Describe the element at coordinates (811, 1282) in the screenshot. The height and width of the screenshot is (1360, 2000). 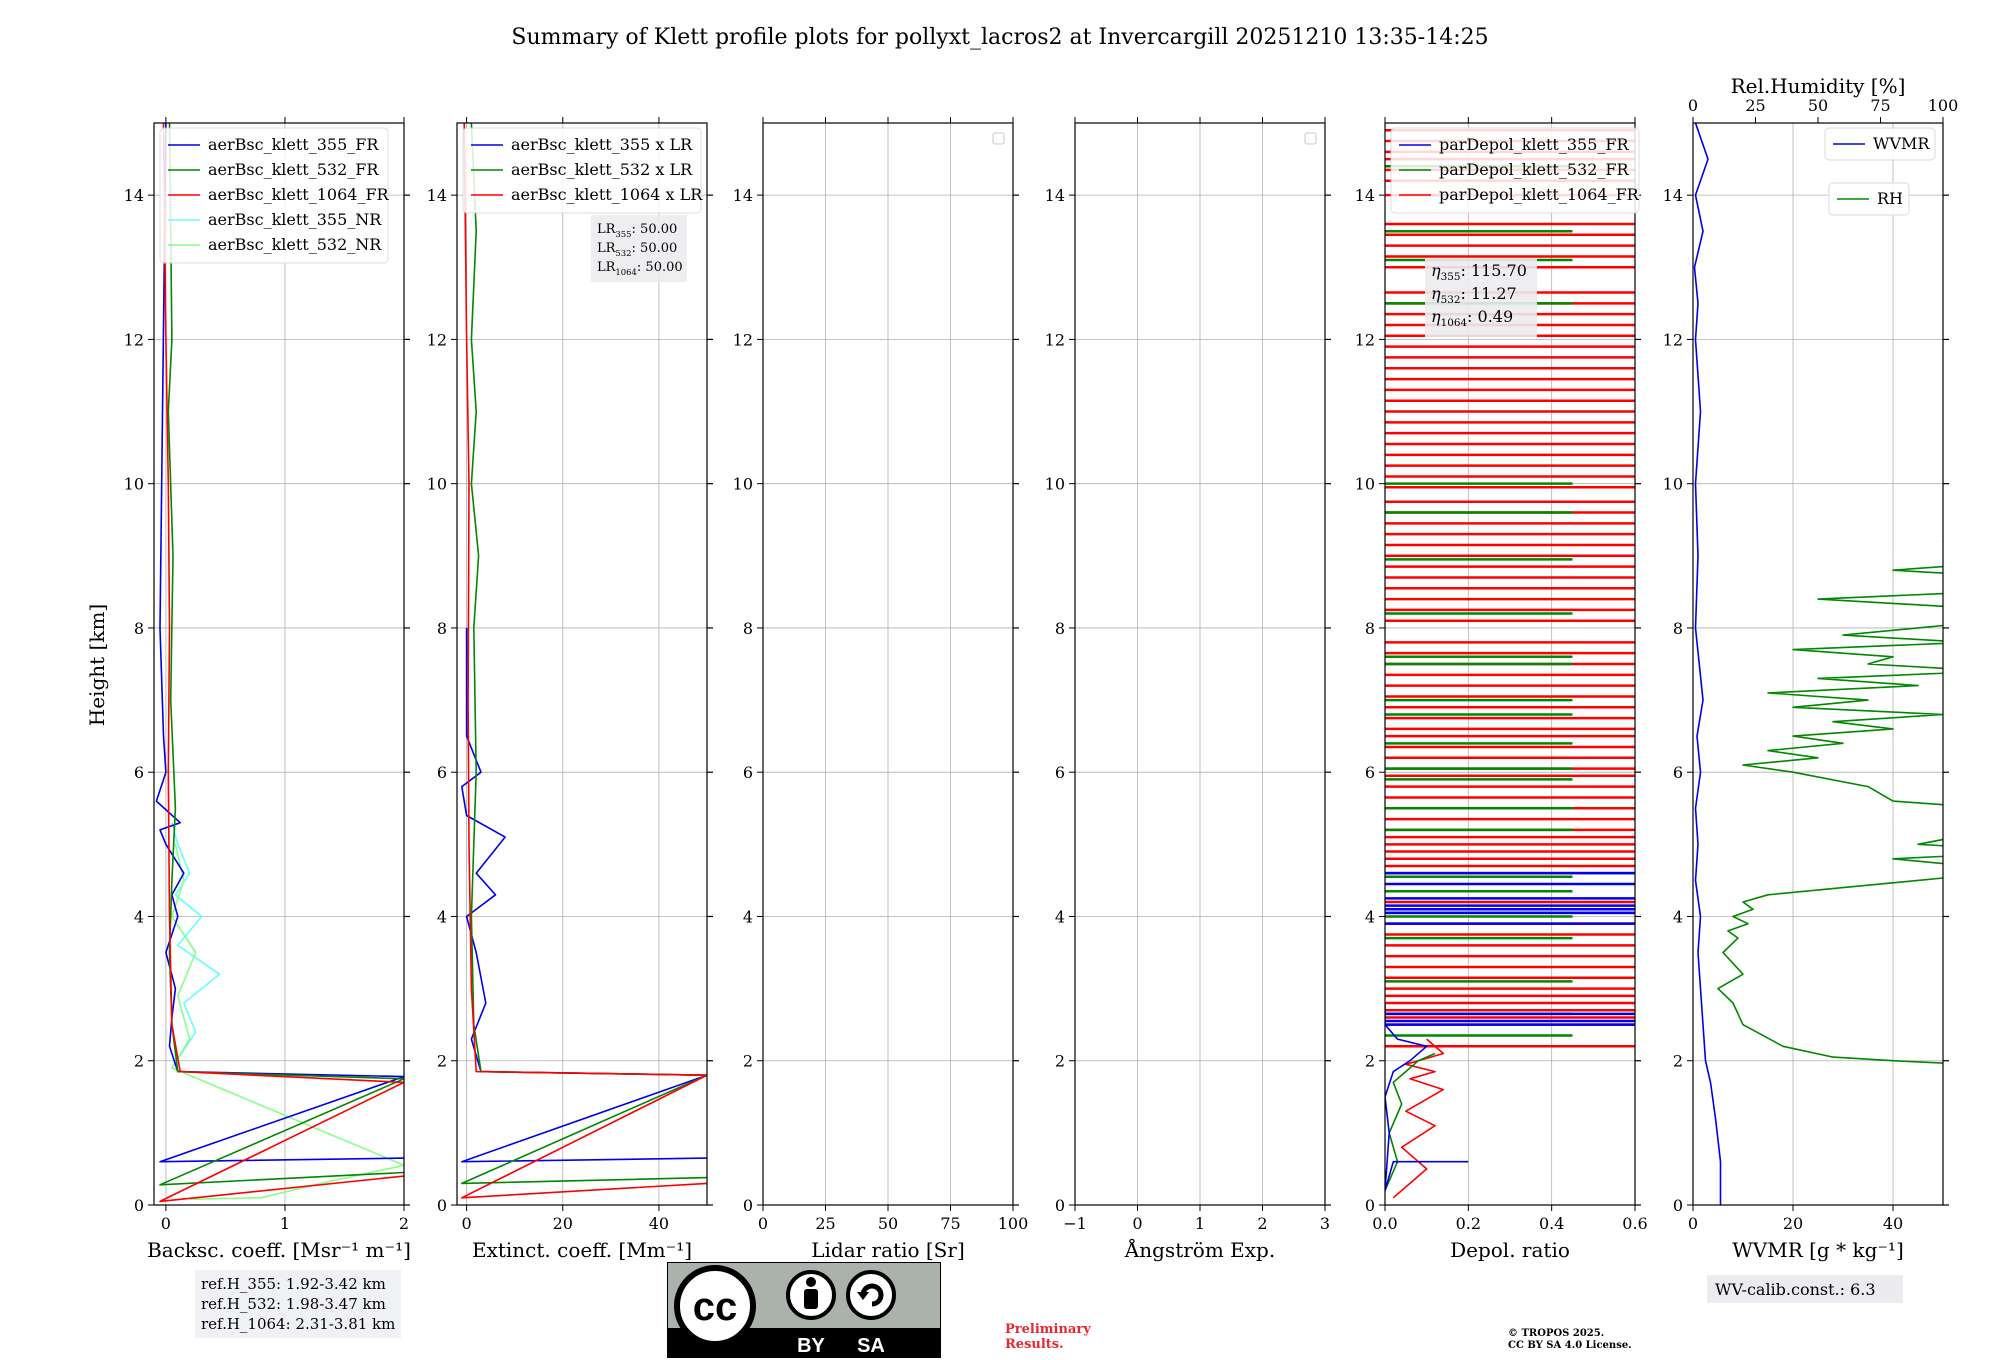
I see `person-head-icon` at that location.